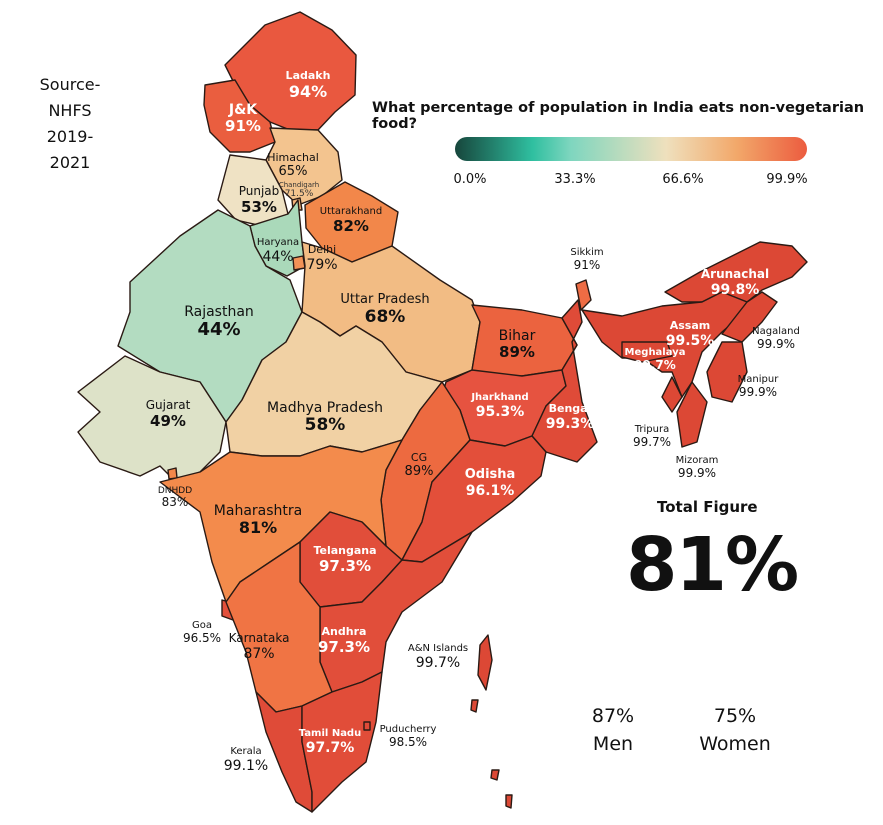  I want to click on state-name: Karnataka, so click(259, 638).